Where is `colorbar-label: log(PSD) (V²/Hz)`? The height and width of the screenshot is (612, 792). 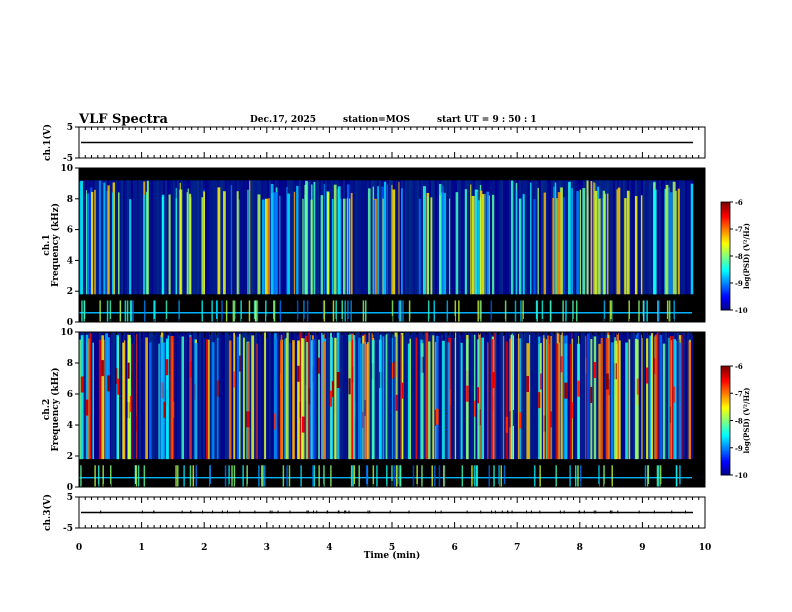
colorbar-label: log(PSD) (V²/Hz) is located at coordinates (746, 421).